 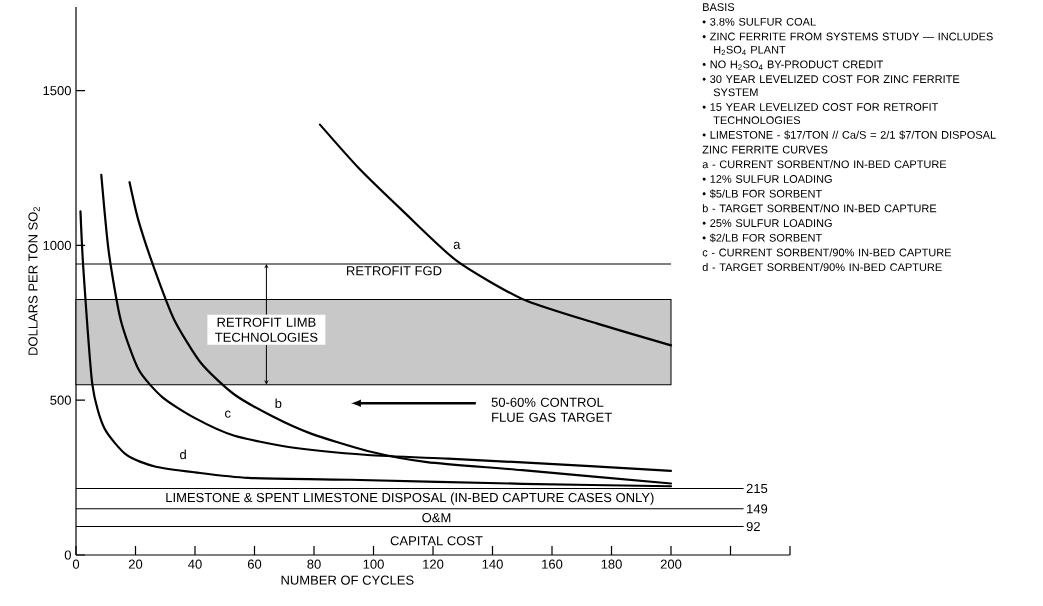 I want to click on annotation: 50-60% CONTROL FLUE GAS TARGET, so click(x=551, y=409).